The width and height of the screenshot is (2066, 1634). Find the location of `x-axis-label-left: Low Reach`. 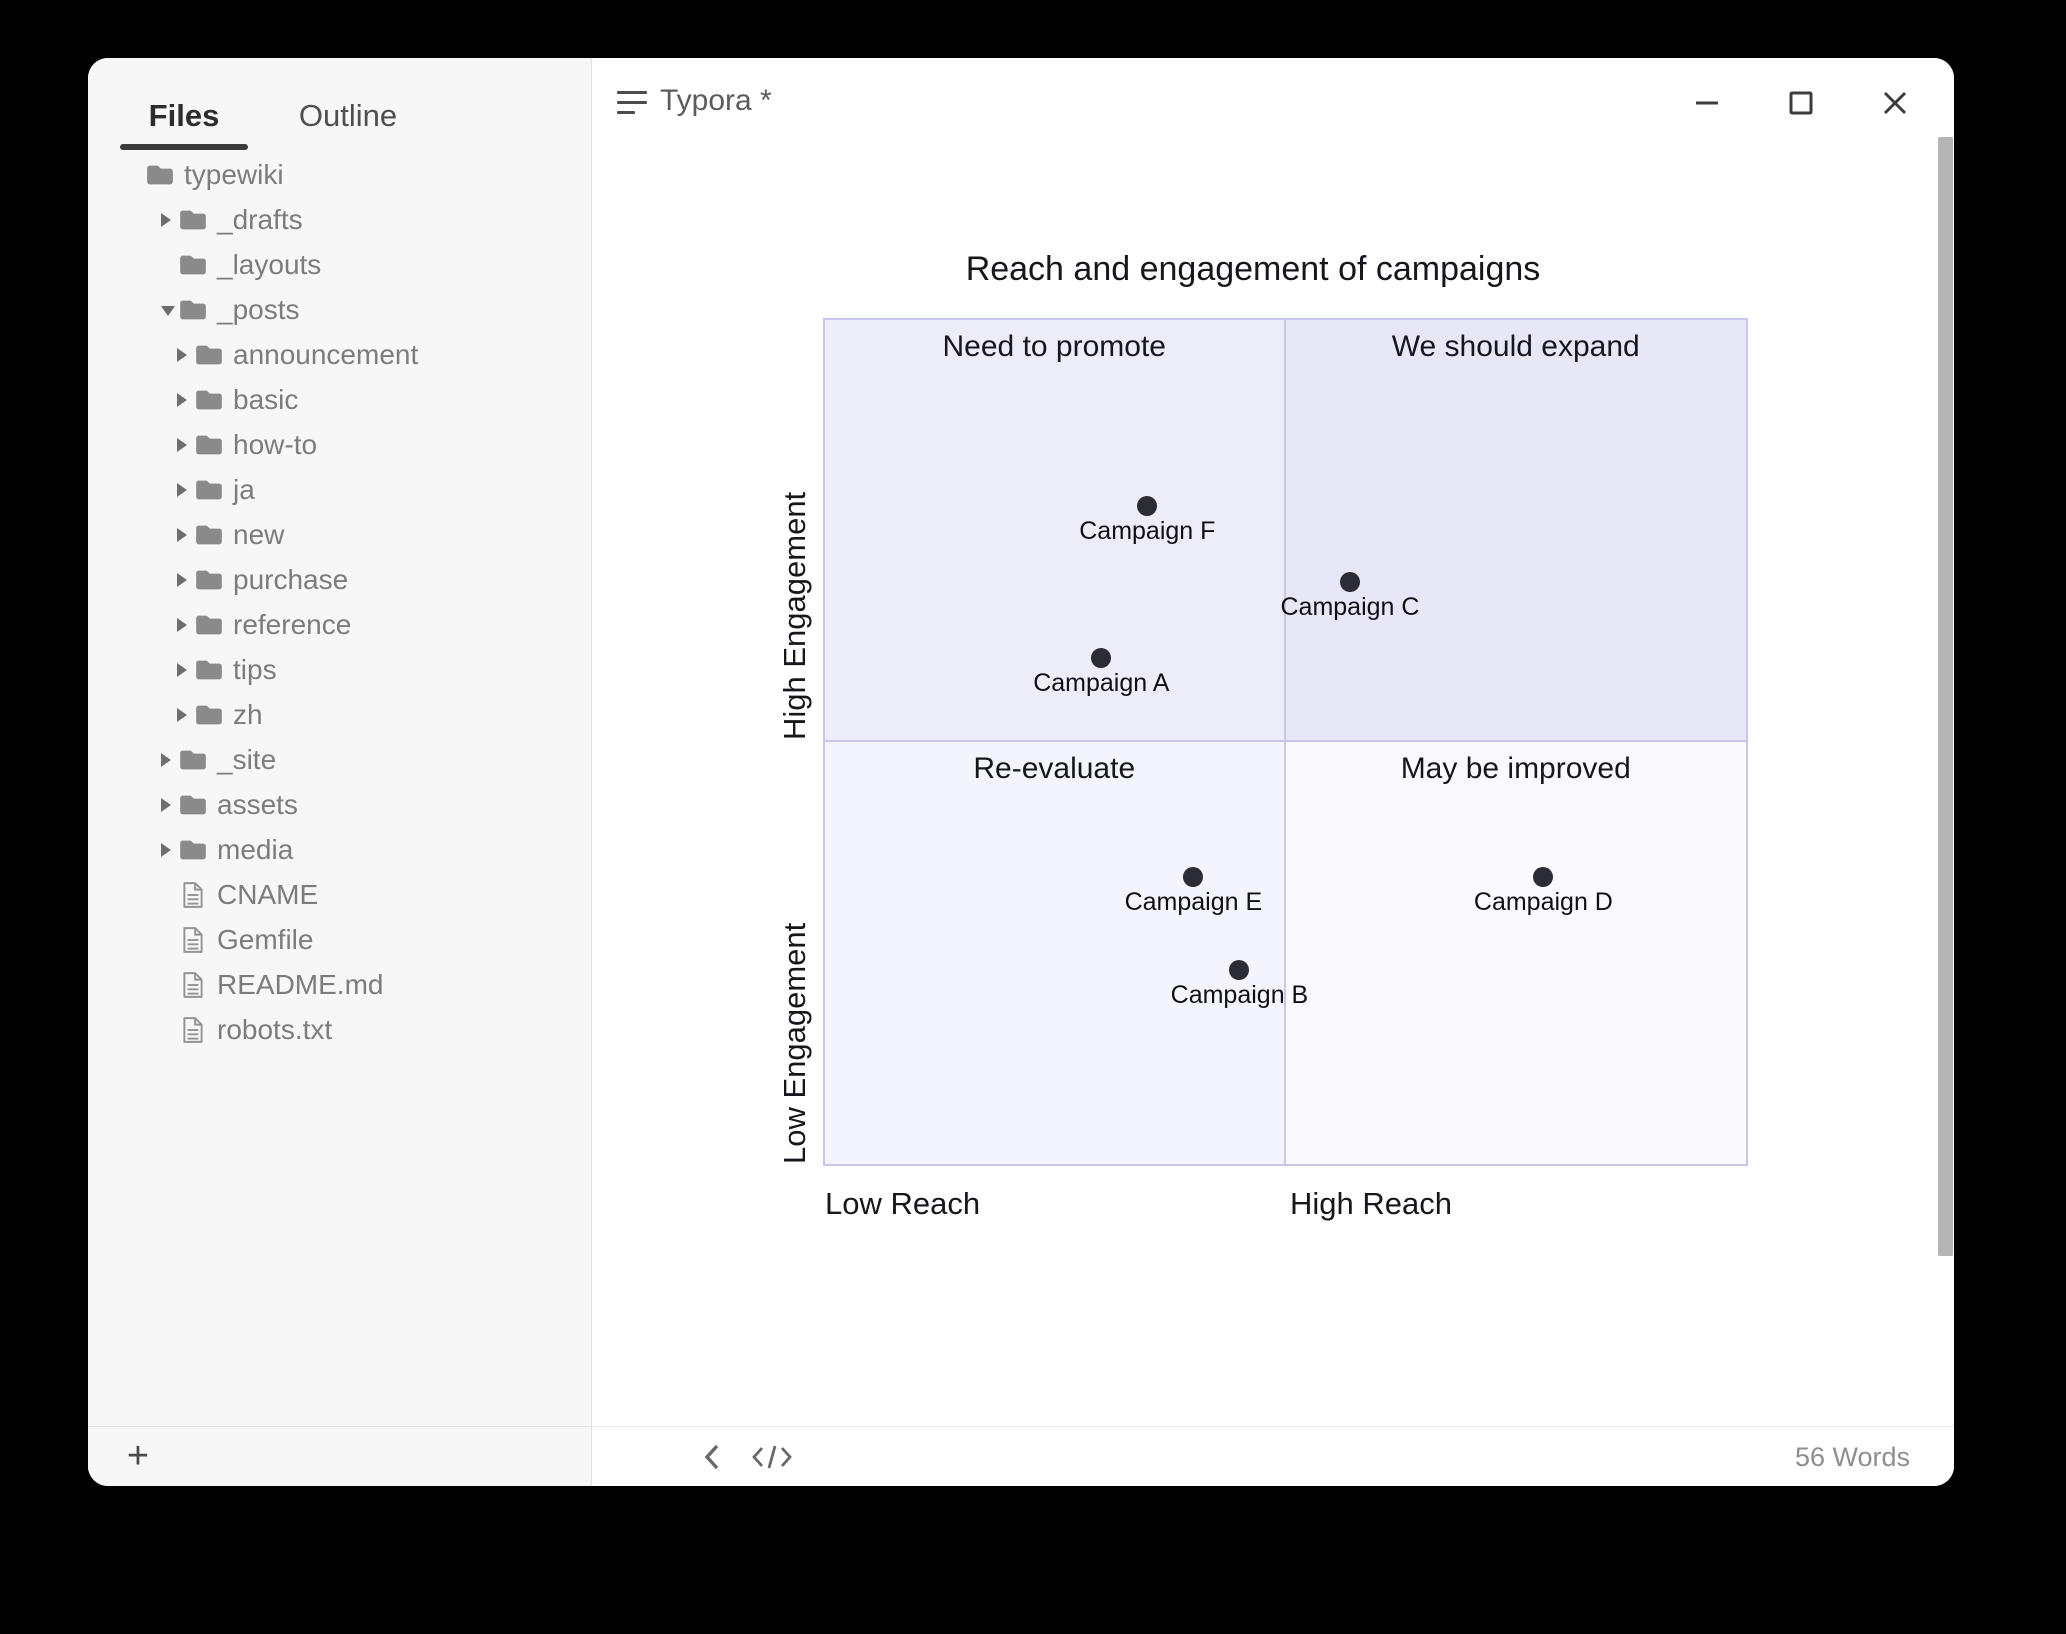

x-axis-label-left: Low Reach is located at coordinates (903, 1203).